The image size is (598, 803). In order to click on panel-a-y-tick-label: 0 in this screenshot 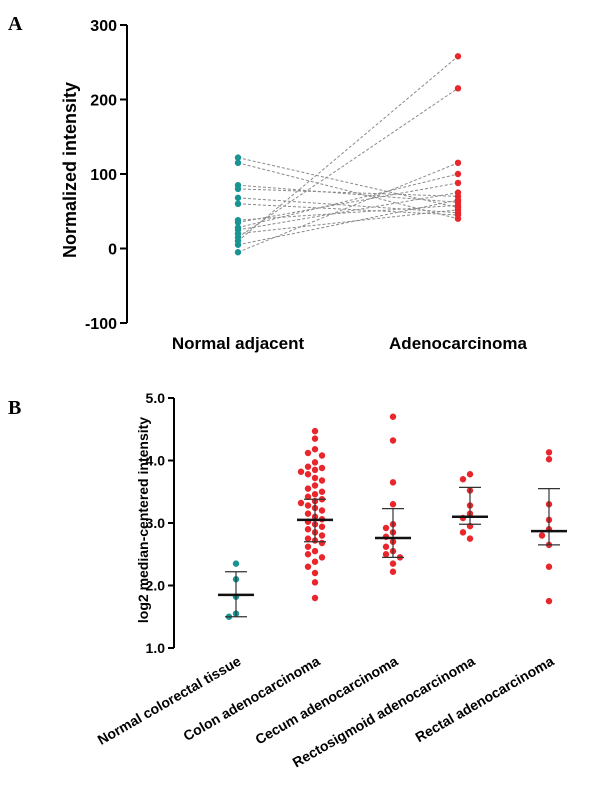, I will do `click(112, 250)`.